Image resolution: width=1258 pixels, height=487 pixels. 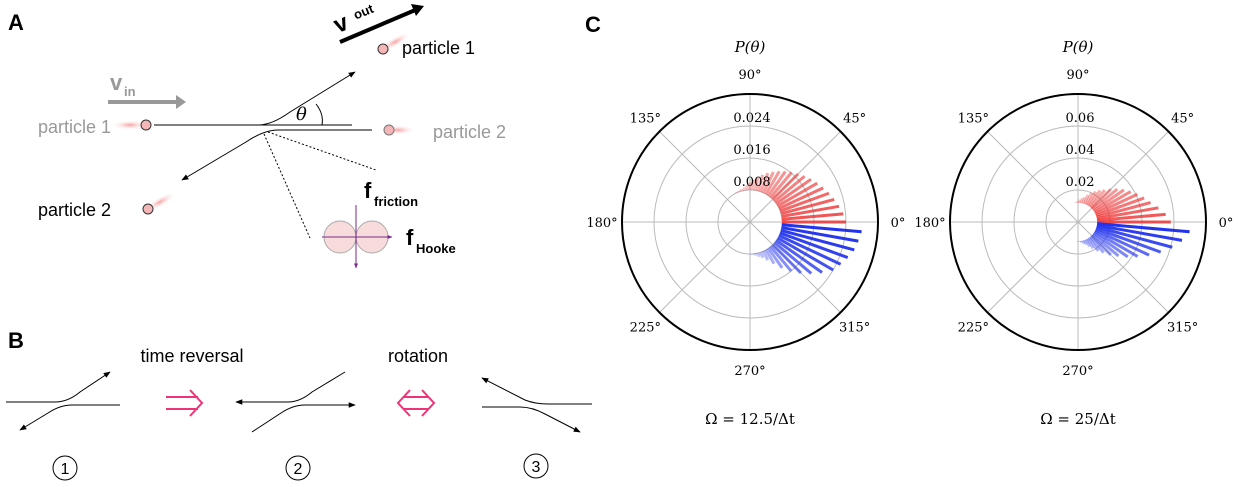 I want to click on panel-label: B, so click(x=16, y=340).